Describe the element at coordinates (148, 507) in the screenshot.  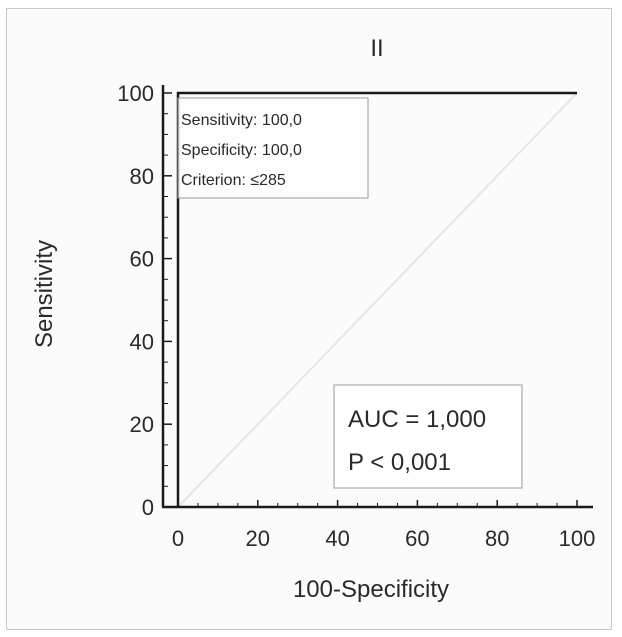
I see `y-tick-label: 0` at that location.